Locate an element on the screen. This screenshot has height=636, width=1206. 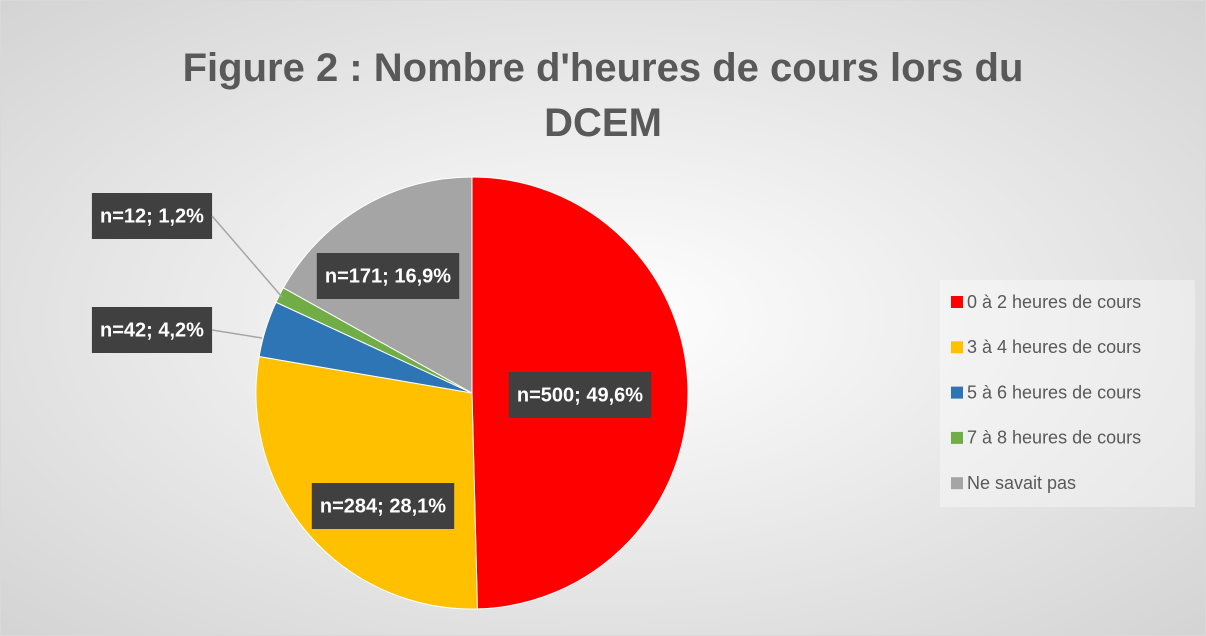
data-label: n=42; 4,2% is located at coordinates (152, 330).